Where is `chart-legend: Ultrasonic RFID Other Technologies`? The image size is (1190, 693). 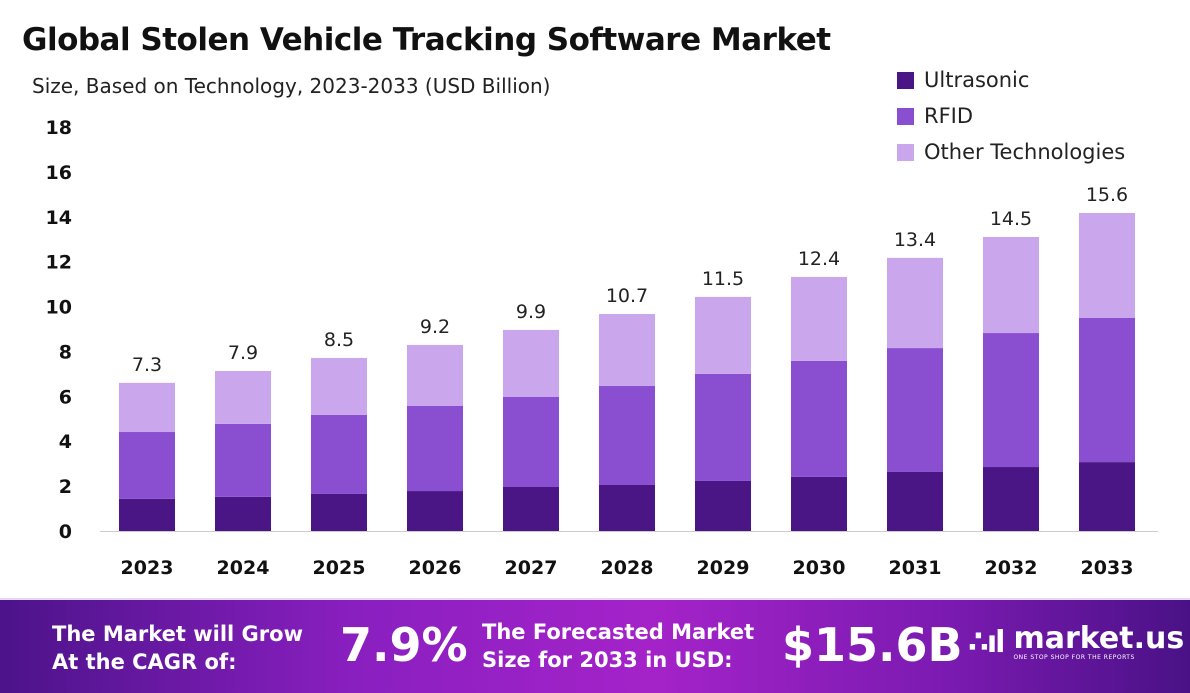
chart-legend: Ultrasonic RFID Other Technologies is located at coordinates (1011, 116).